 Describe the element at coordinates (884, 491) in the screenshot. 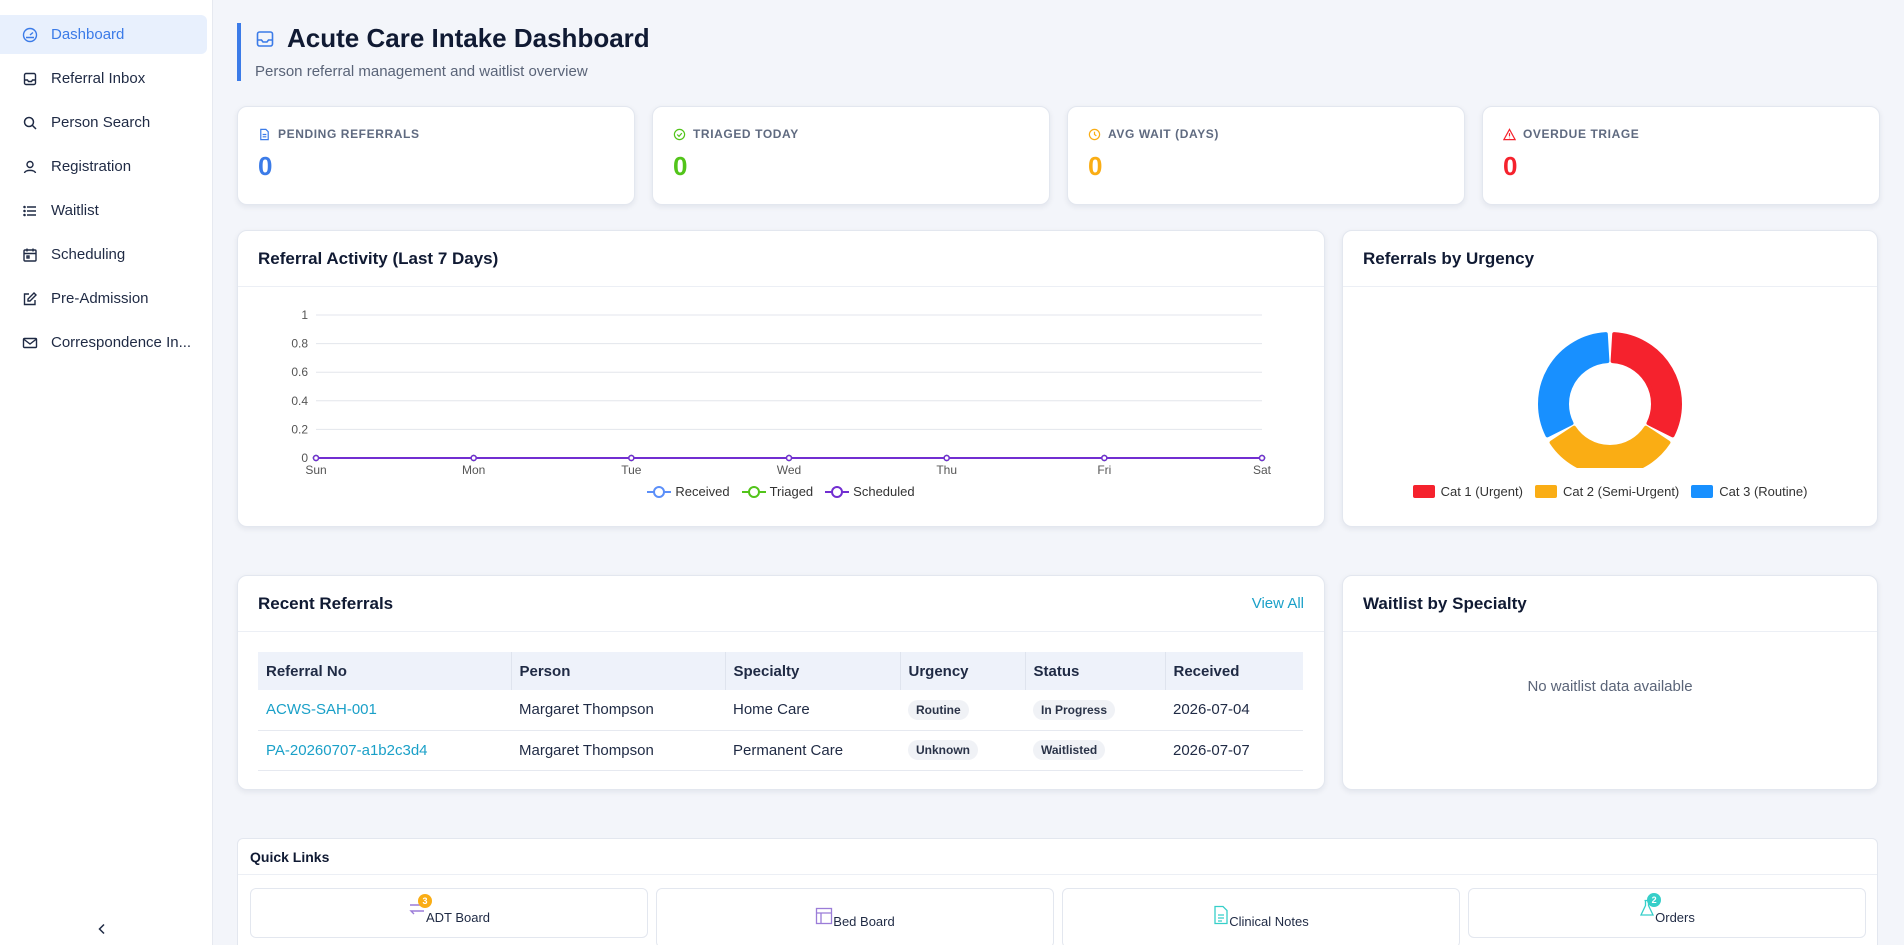

I see `legend-label: Scheduled` at that location.